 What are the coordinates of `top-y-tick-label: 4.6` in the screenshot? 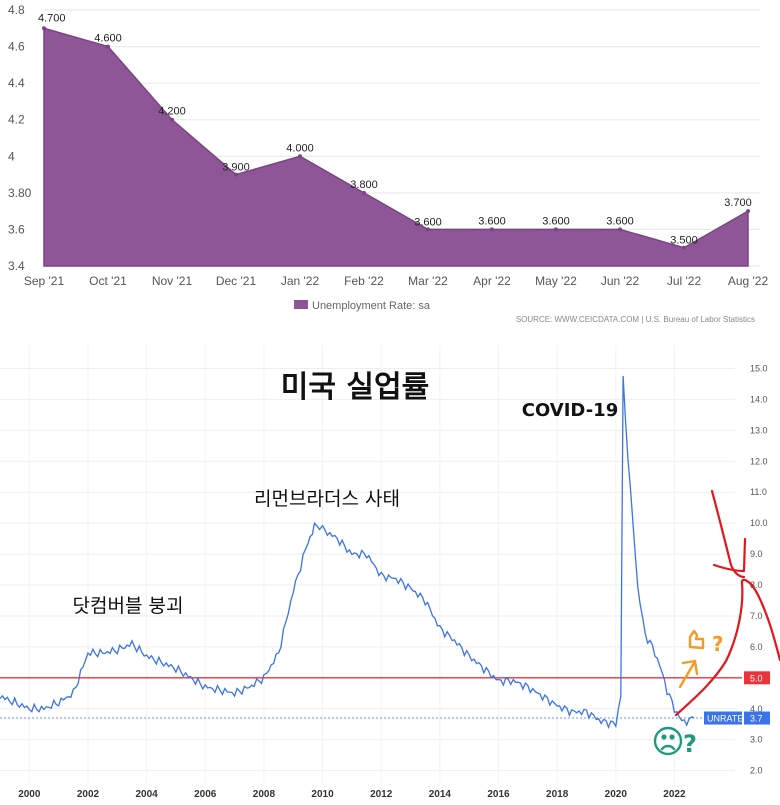 It's located at (16, 47).